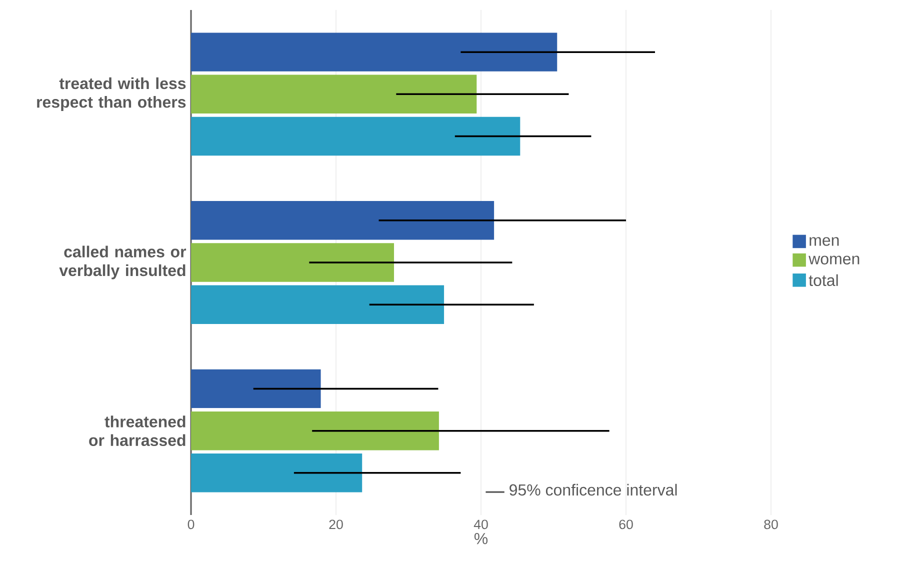  Describe the element at coordinates (771, 525) in the screenshot. I see `x-tick-label: 80` at that location.